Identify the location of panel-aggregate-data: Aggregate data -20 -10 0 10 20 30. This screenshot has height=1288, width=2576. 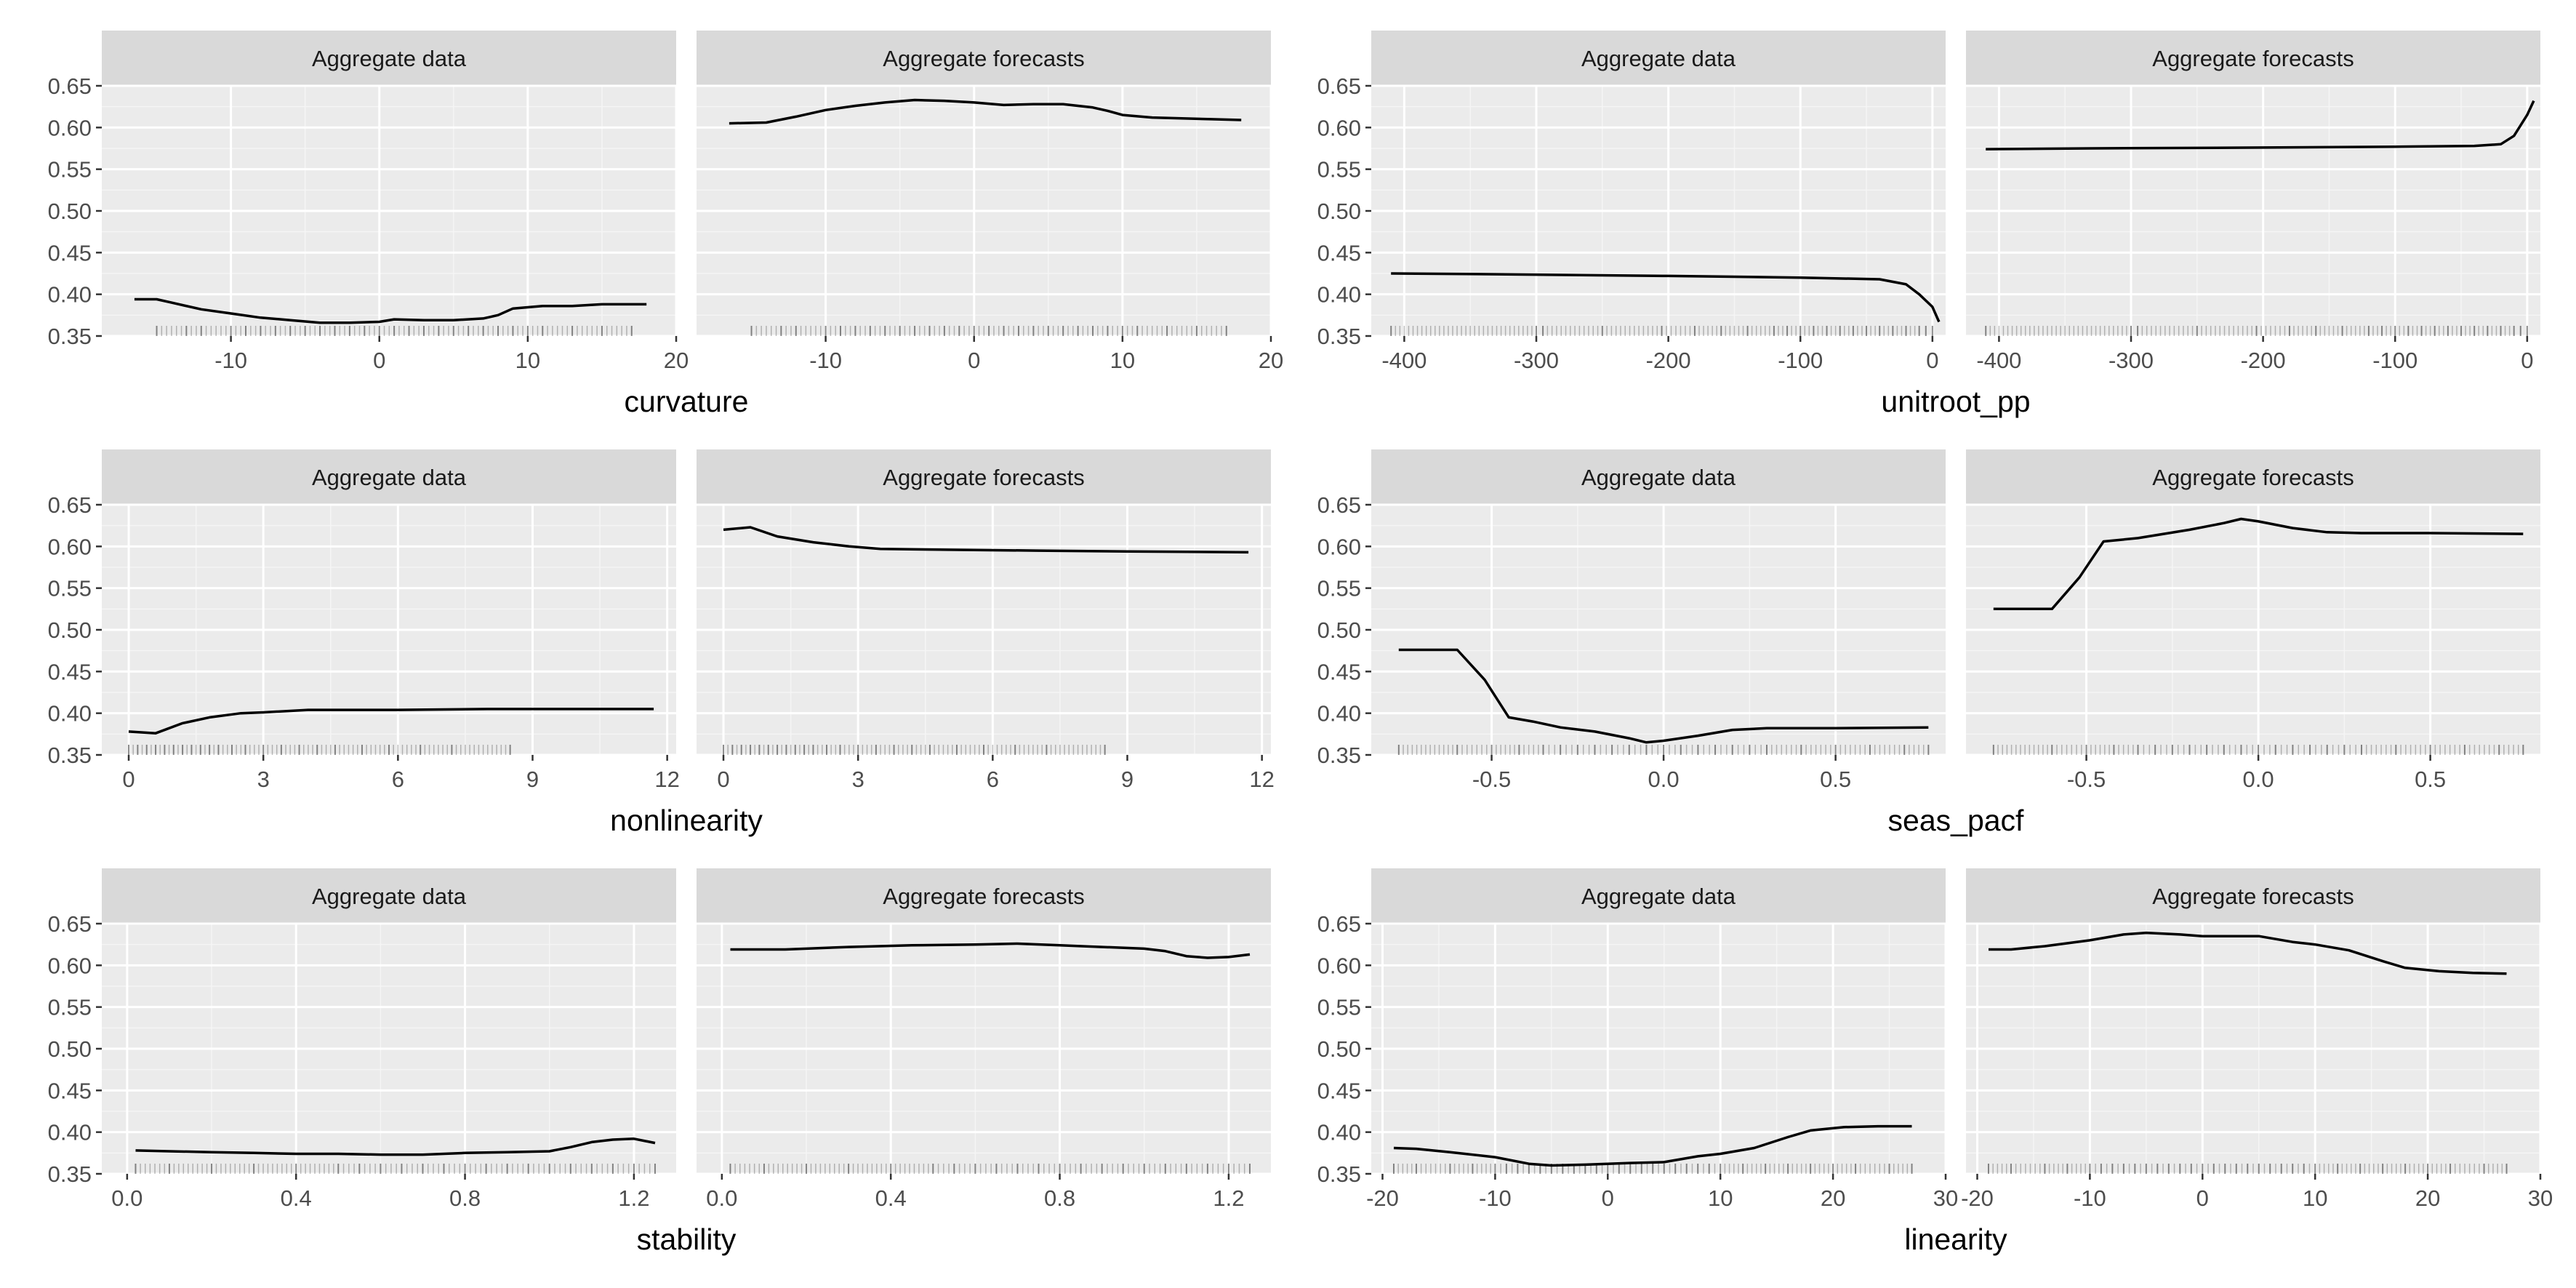
(1662, 1039).